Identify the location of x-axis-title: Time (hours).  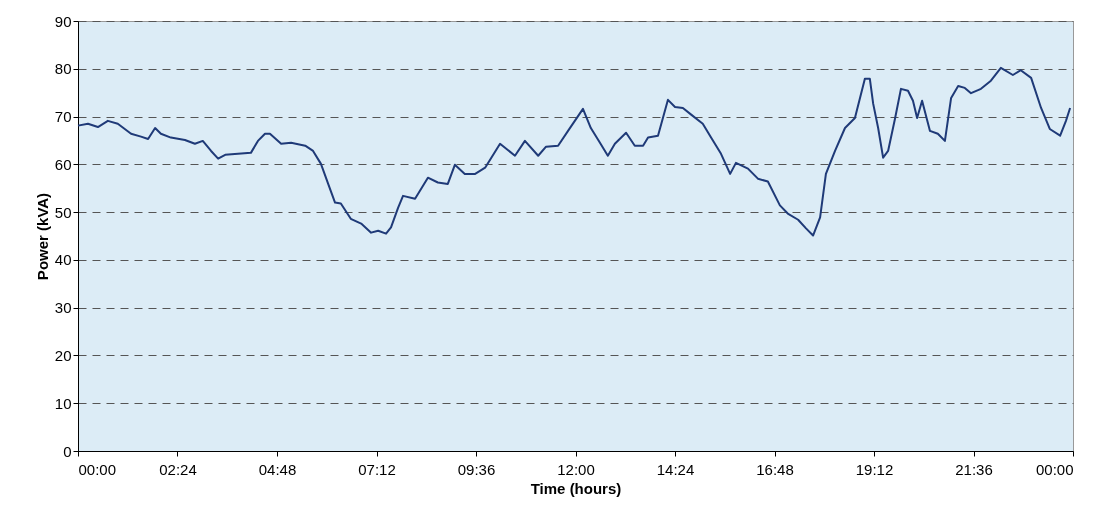
(576, 488).